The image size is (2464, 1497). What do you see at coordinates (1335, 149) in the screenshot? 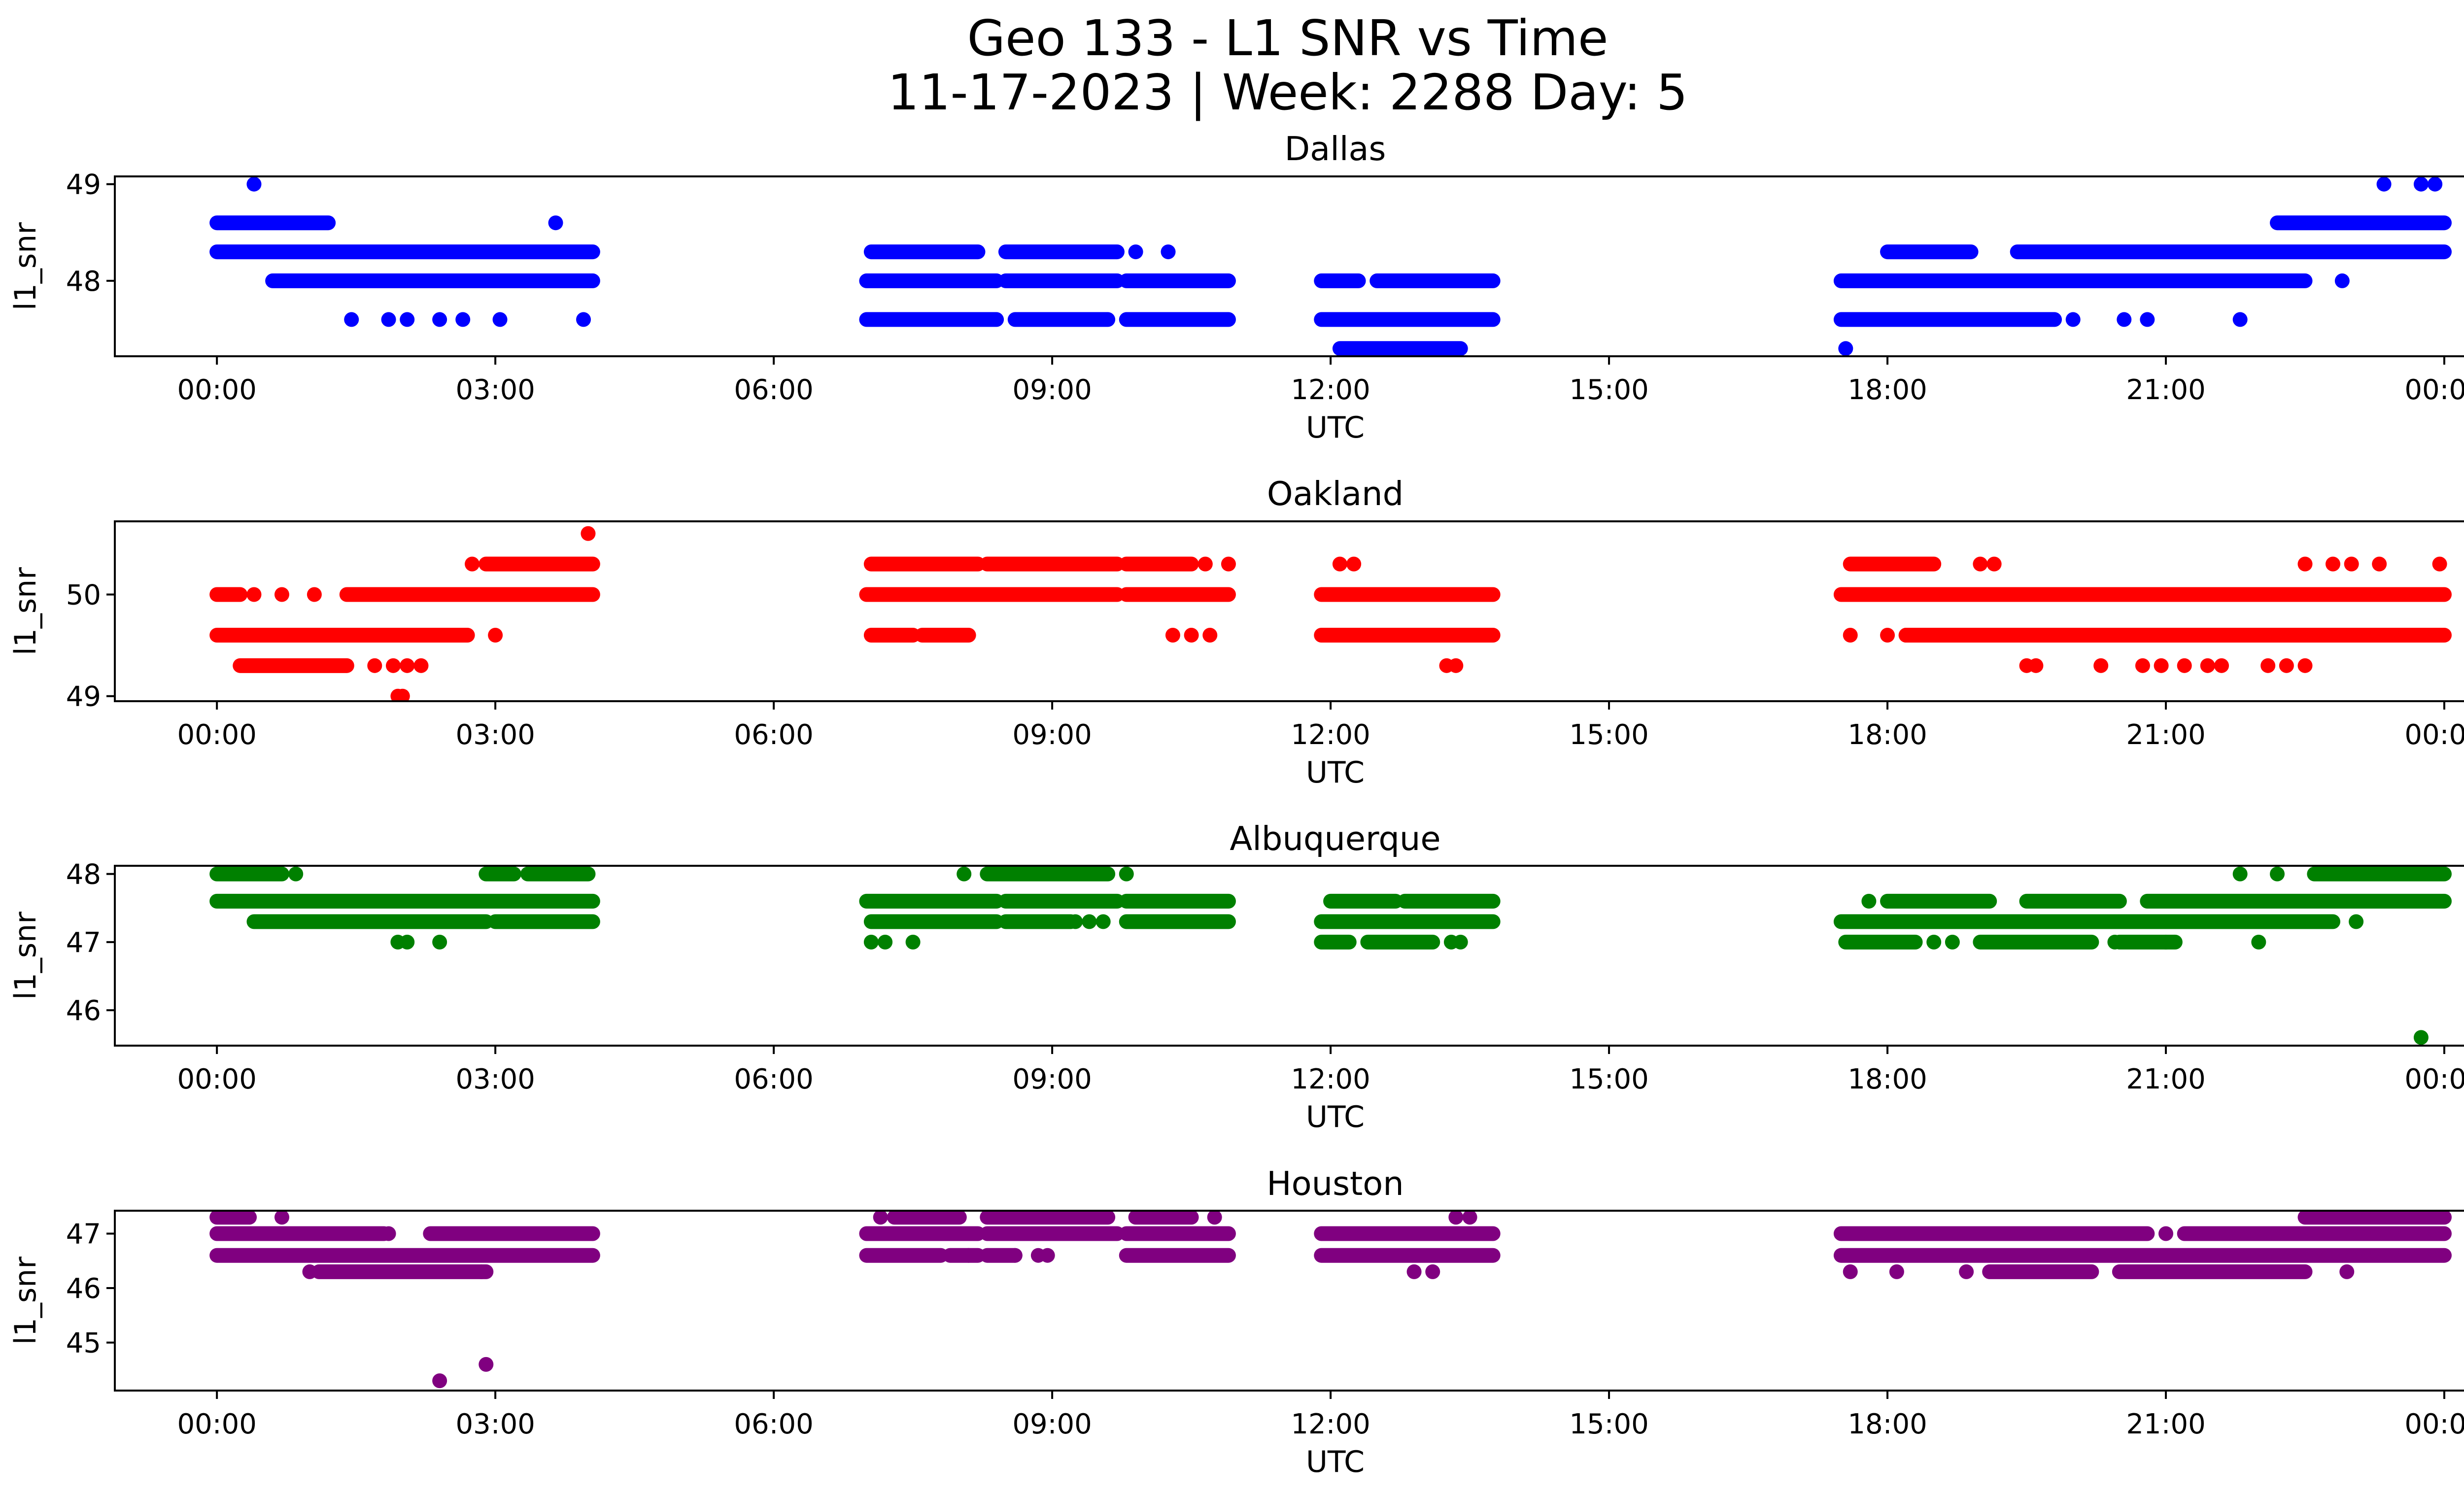
I see `panel-title: Dallas` at bounding box center [1335, 149].